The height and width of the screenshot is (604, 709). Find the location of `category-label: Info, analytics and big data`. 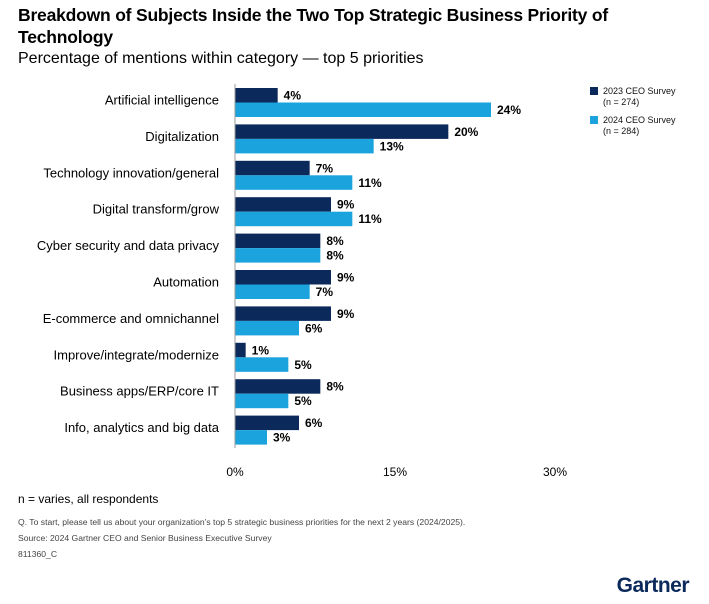

category-label: Info, analytics and big data is located at coordinates (141, 427).